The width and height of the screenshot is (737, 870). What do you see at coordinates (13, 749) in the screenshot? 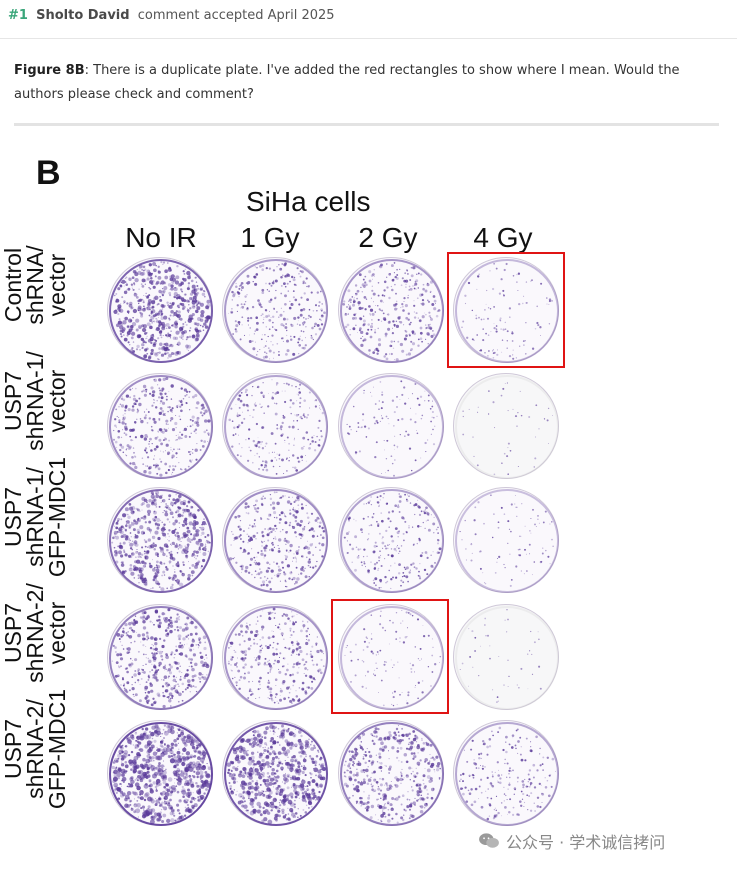
I see `row-label-line: USP7` at bounding box center [13, 749].